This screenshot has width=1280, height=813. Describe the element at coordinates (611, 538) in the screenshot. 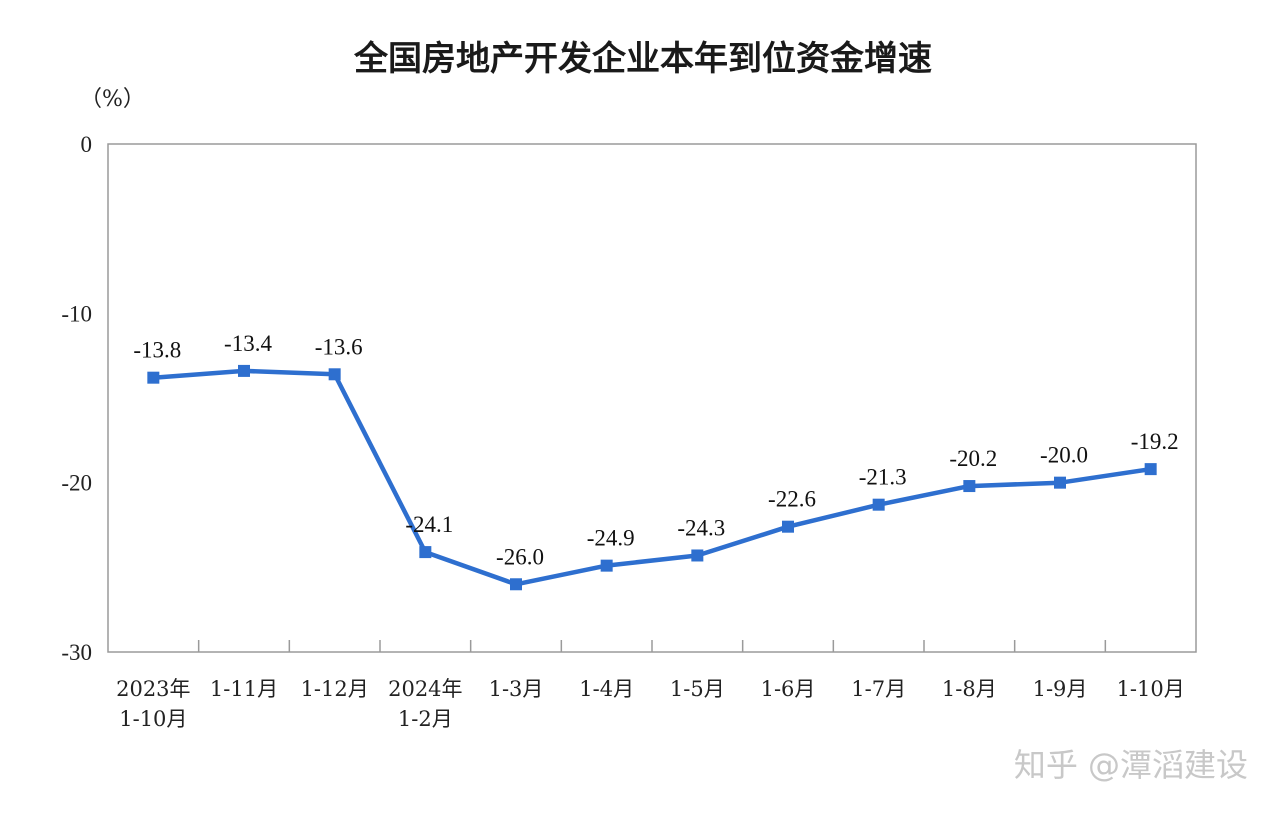

I see `data-label: -24.9` at that location.